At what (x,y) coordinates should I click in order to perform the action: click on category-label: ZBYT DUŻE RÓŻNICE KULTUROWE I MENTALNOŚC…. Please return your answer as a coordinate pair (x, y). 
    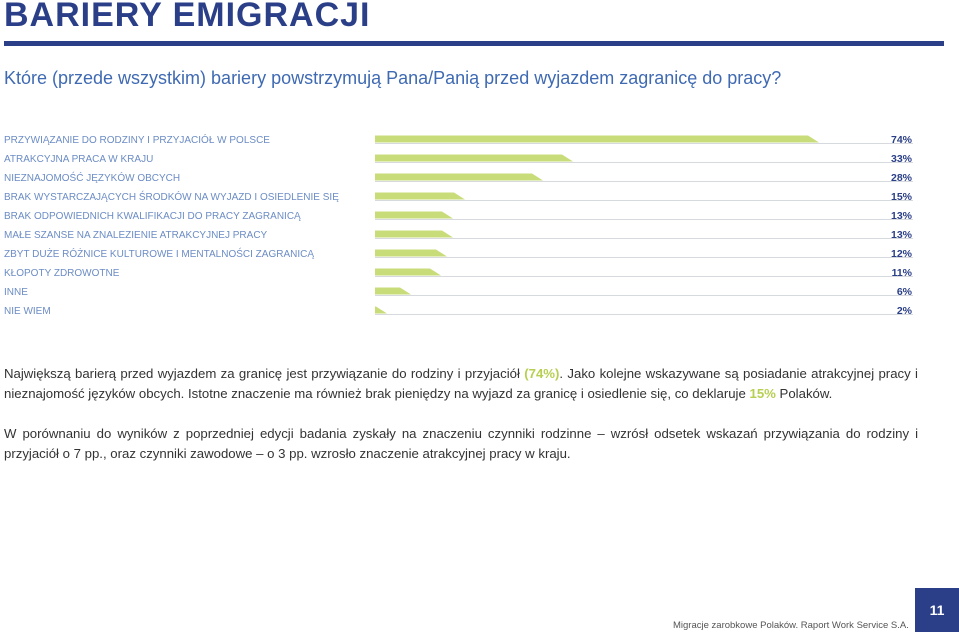
    Looking at the image, I should click on (159, 253).